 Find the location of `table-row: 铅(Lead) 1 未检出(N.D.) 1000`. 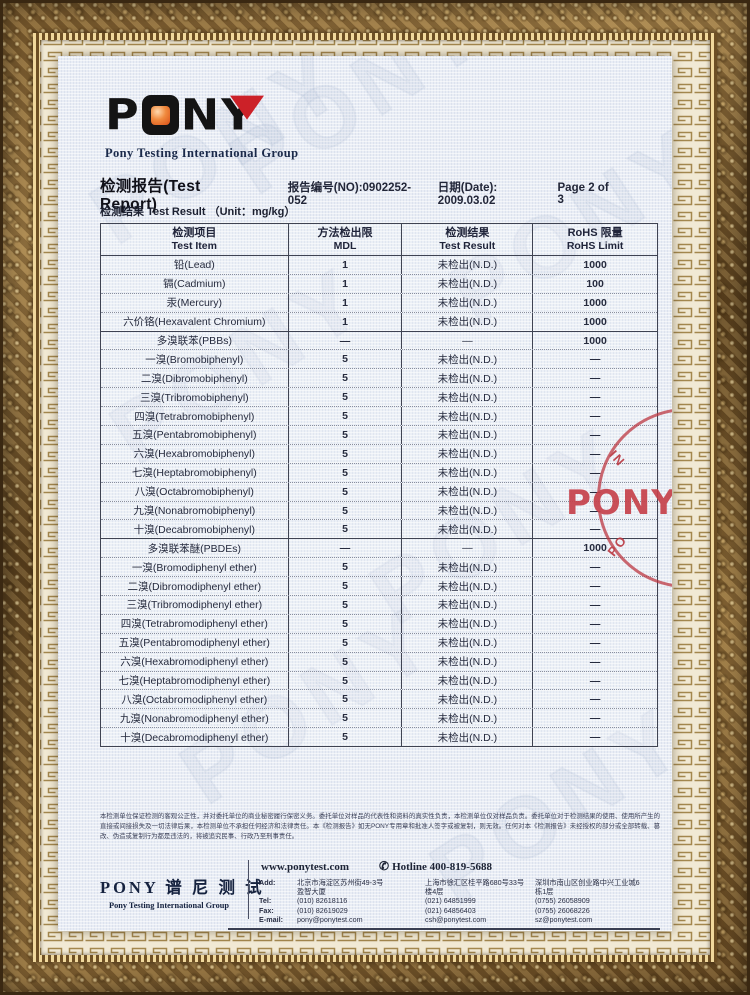

table-row: 铅(Lead) 1 未检出(N.D.) 1000 is located at coordinates (379, 265).